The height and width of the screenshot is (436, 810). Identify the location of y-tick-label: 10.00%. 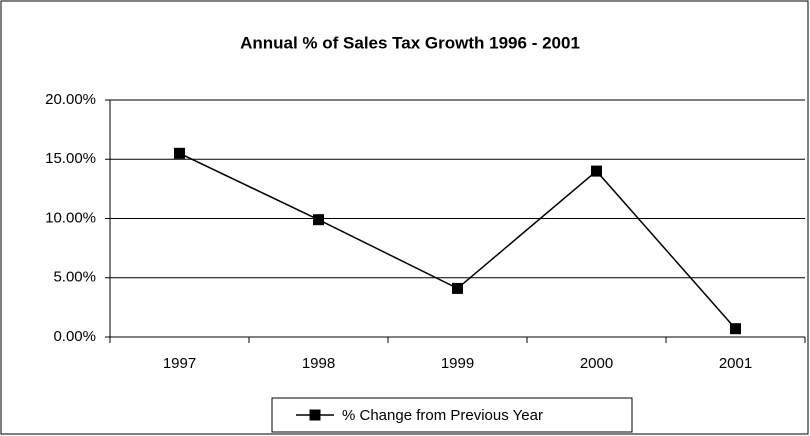
(70, 217).